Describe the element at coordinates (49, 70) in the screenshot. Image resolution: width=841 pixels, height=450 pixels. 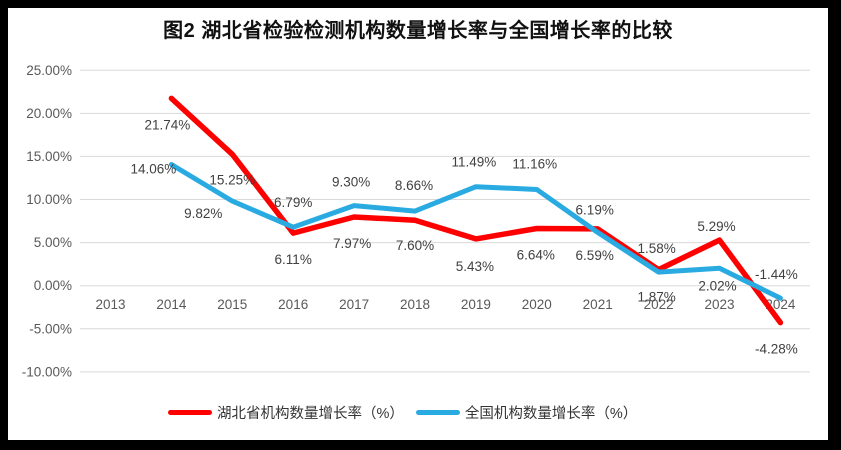
I see `y-axis-tick-label: 25.00%` at that location.